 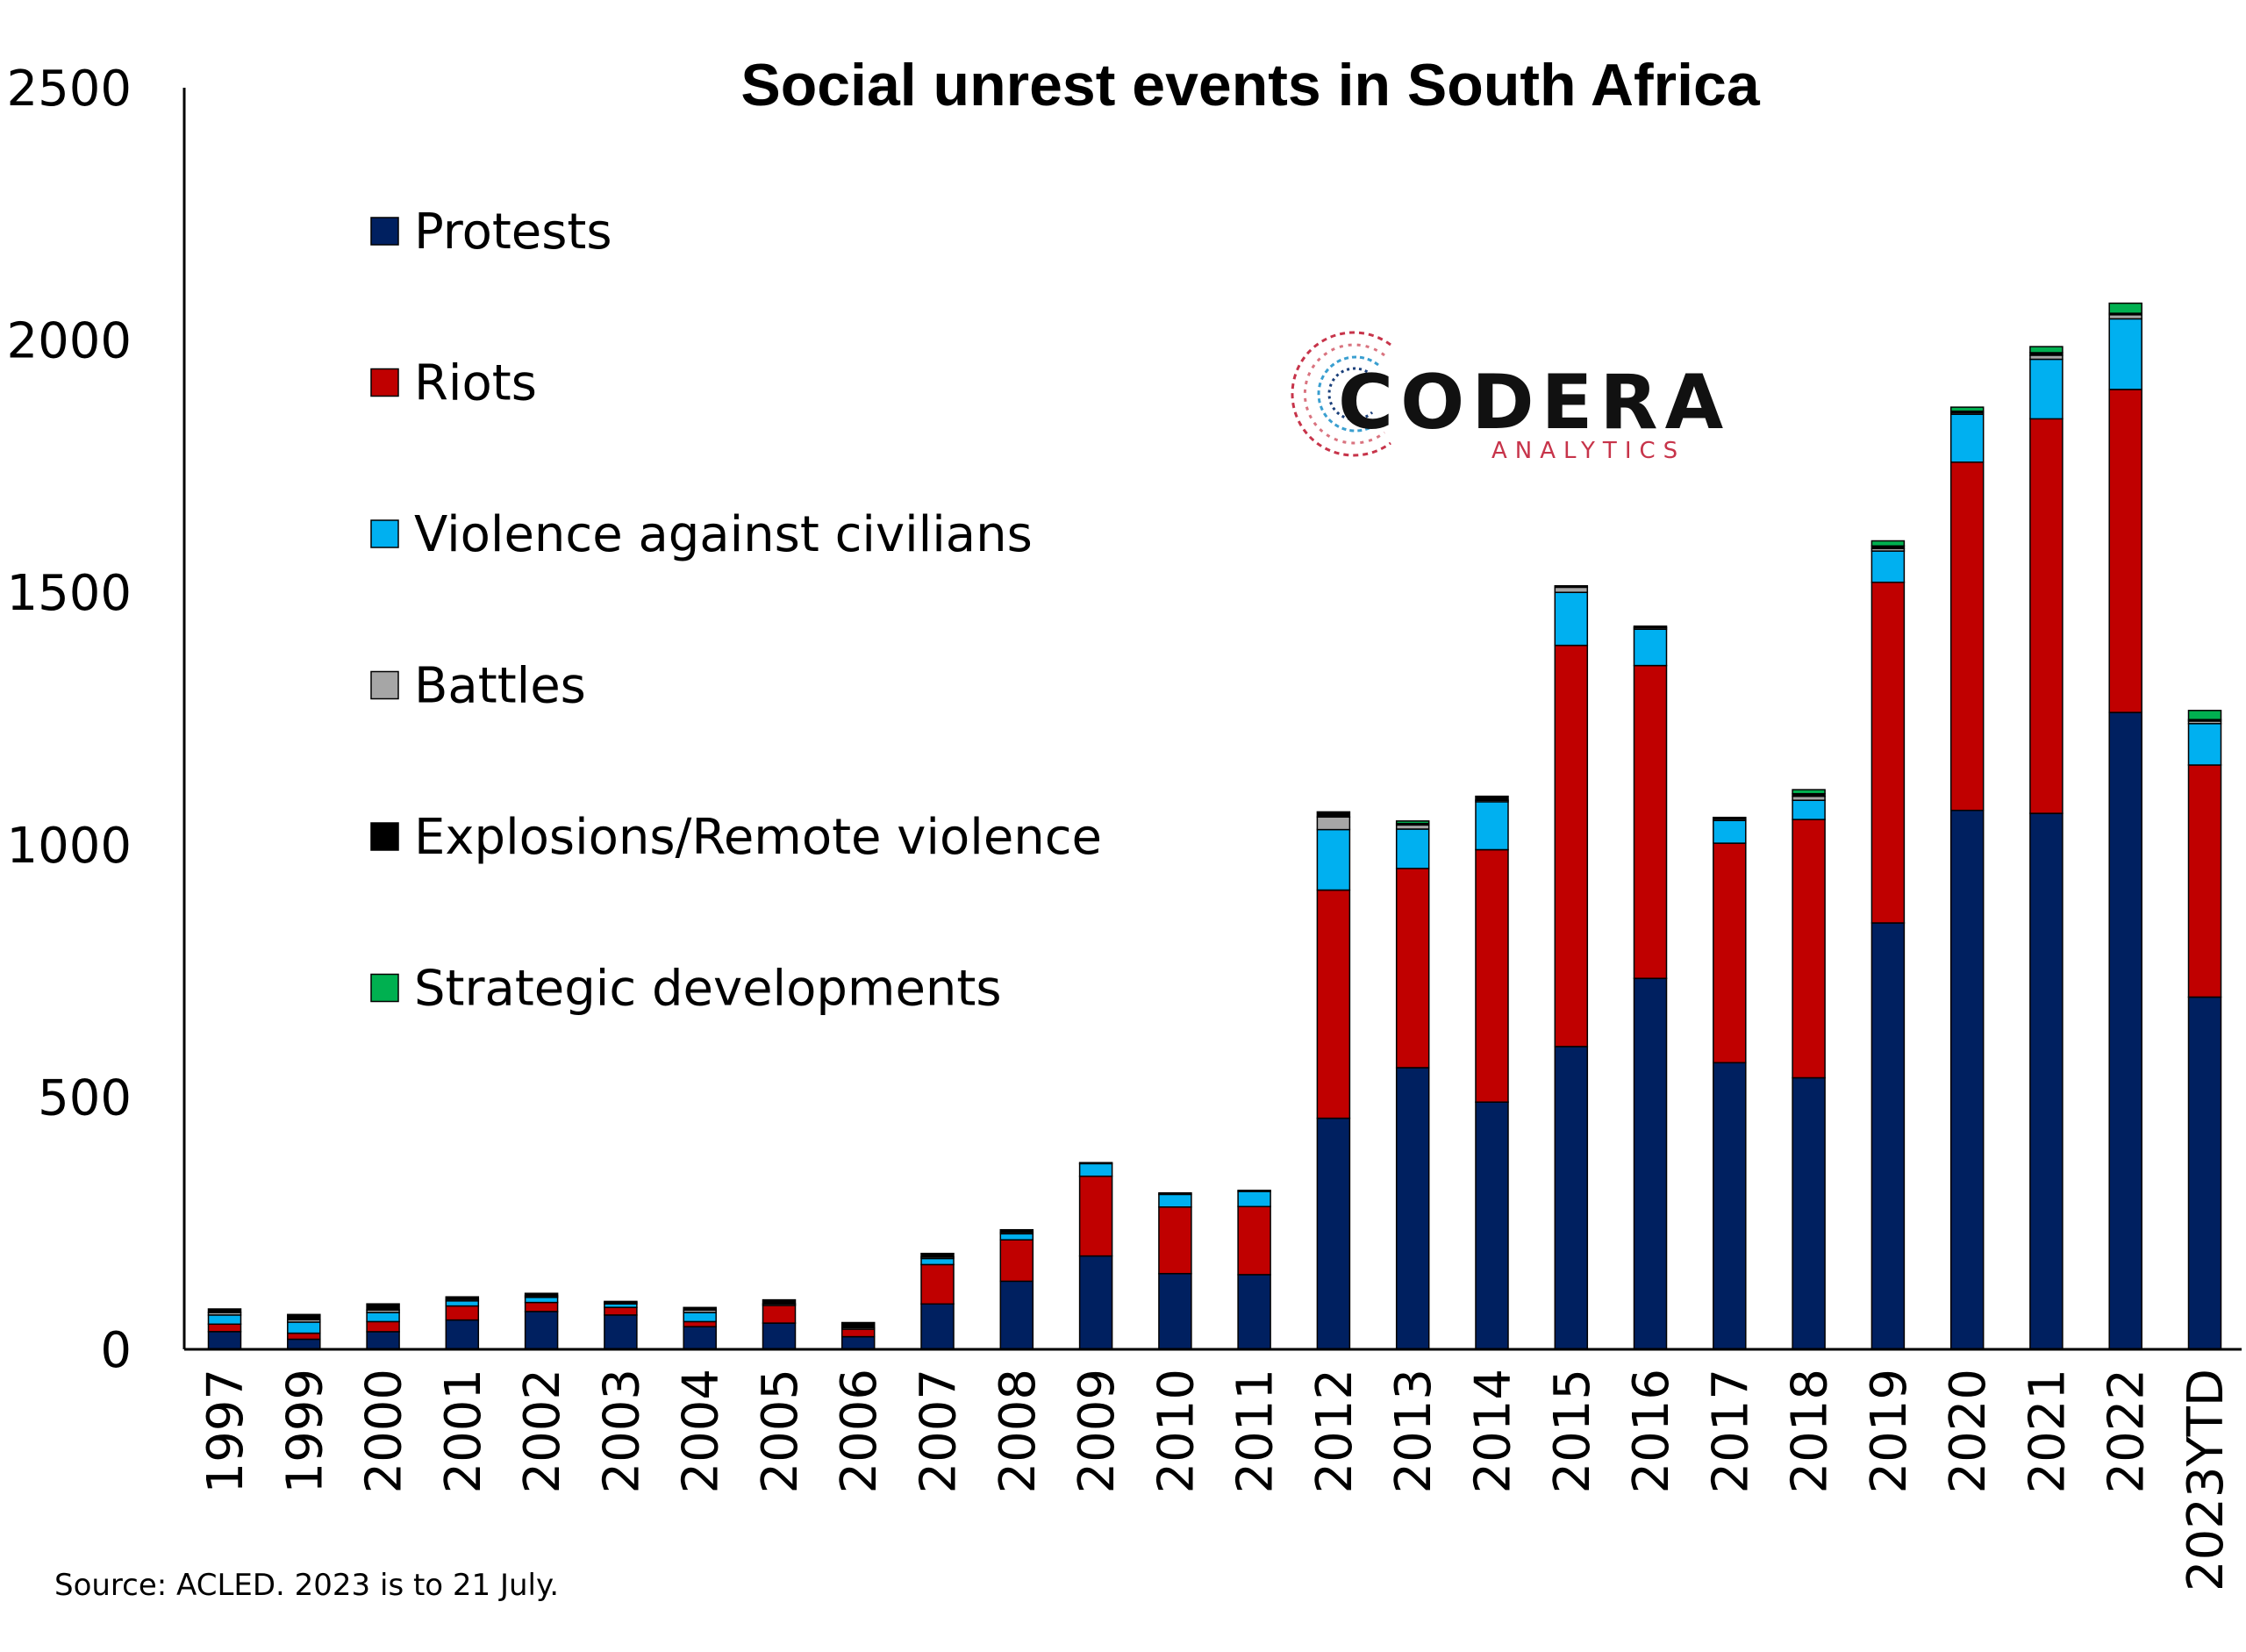 What do you see at coordinates (384, 1431) in the screenshot?
I see `x-tick-label: 2000` at bounding box center [384, 1431].